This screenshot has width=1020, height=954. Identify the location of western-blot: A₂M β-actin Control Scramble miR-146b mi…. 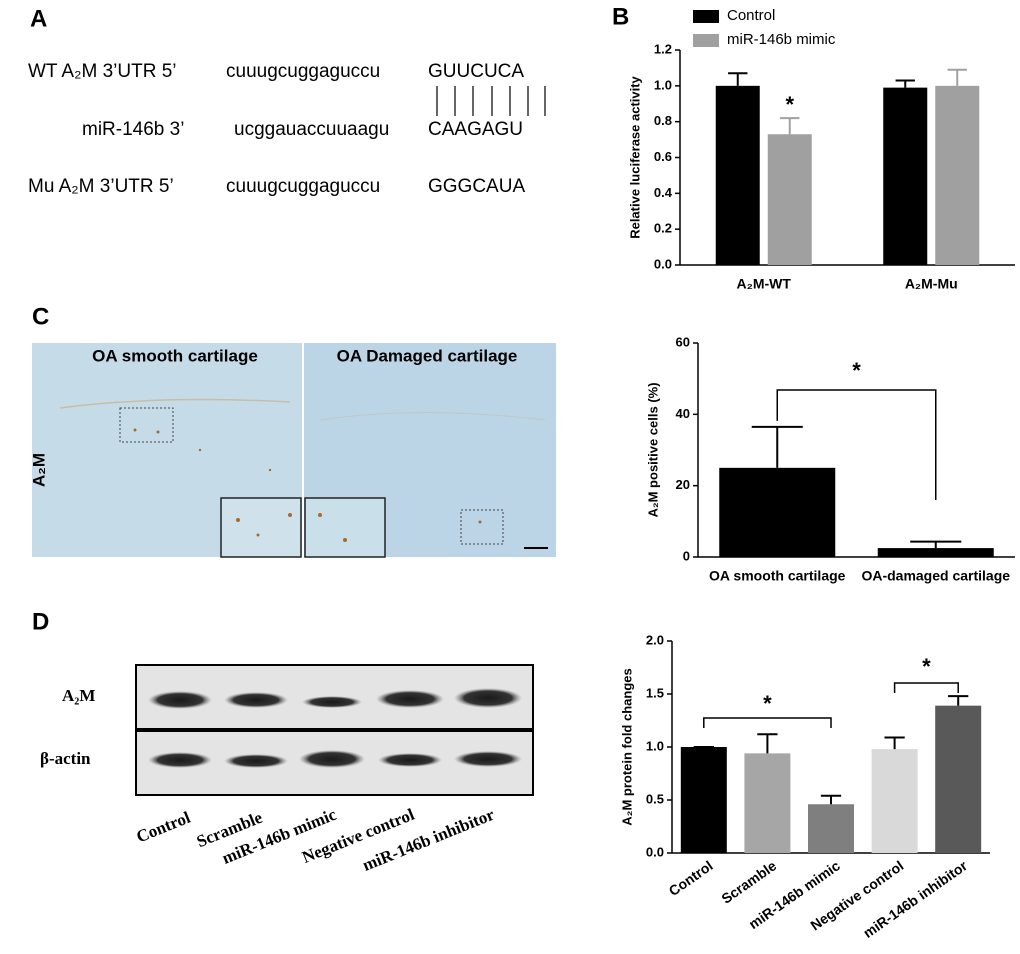
(287, 769).